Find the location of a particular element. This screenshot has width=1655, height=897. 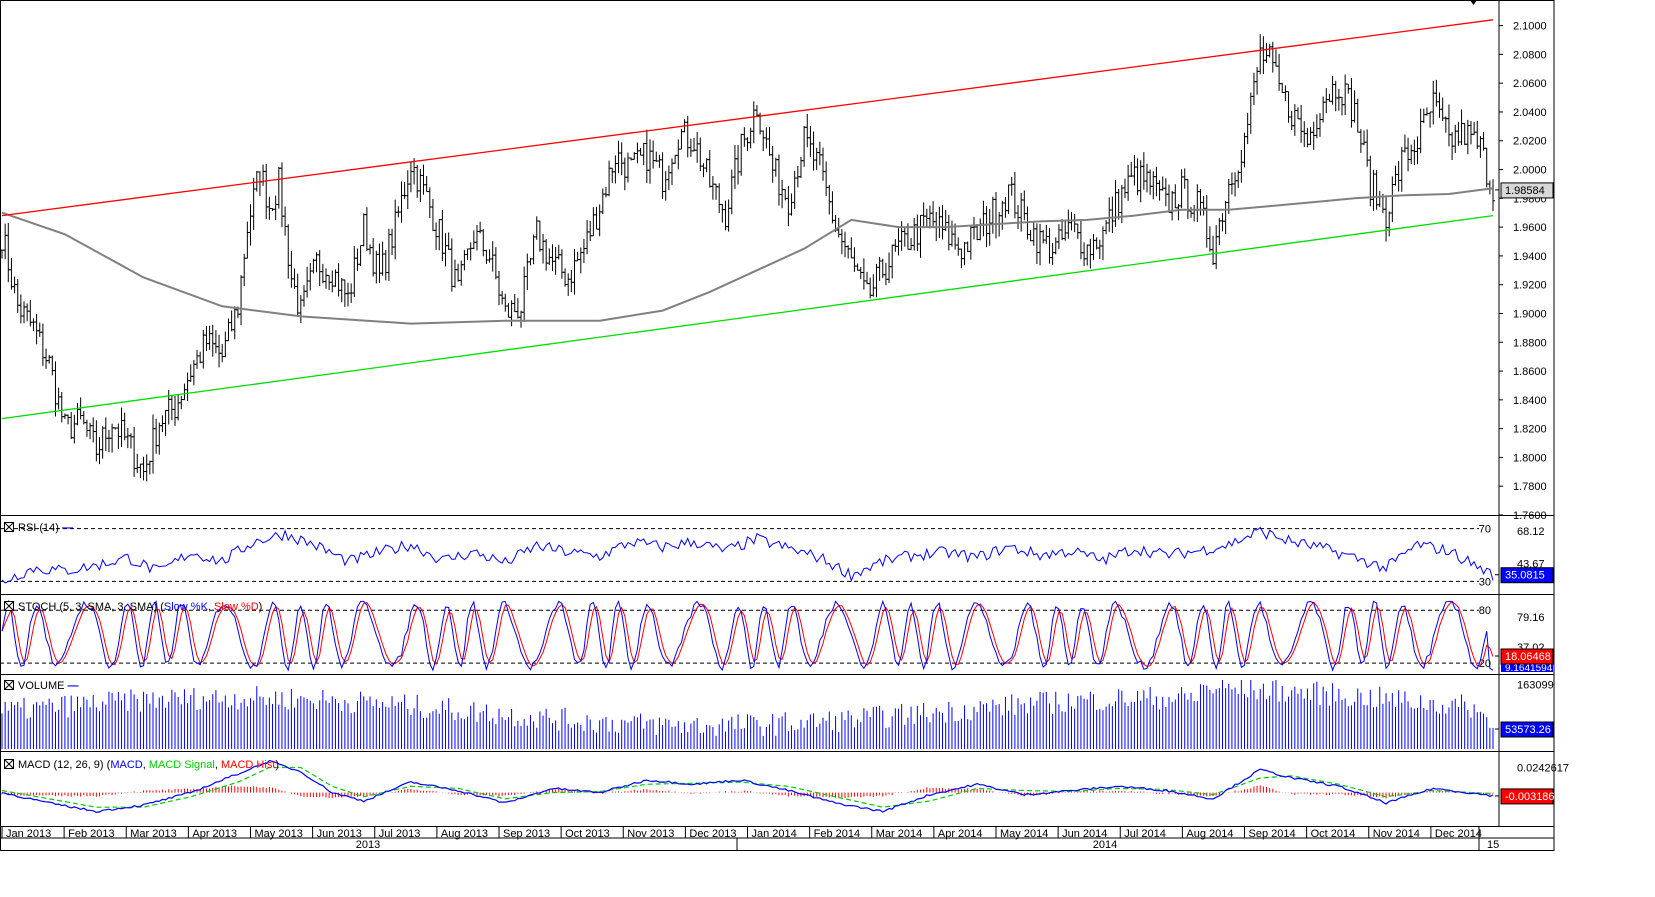

month-label: Apr 2014 is located at coordinates (960, 834).